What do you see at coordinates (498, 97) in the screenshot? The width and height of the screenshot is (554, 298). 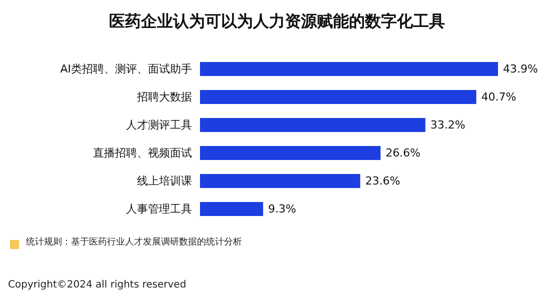 I see `data-label: 40.7%` at bounding box center [498, 97].